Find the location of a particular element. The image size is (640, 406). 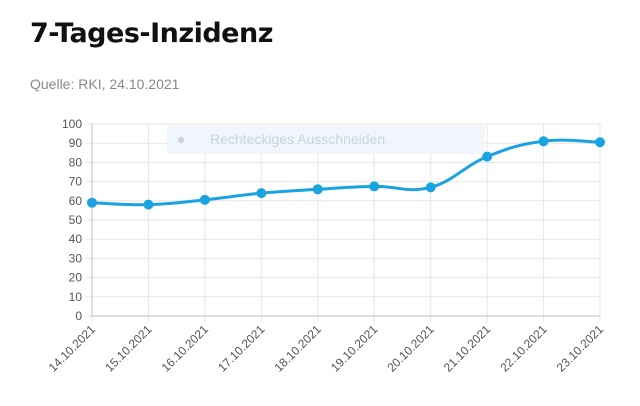

series-line-group is located at coordinates (346, 172).